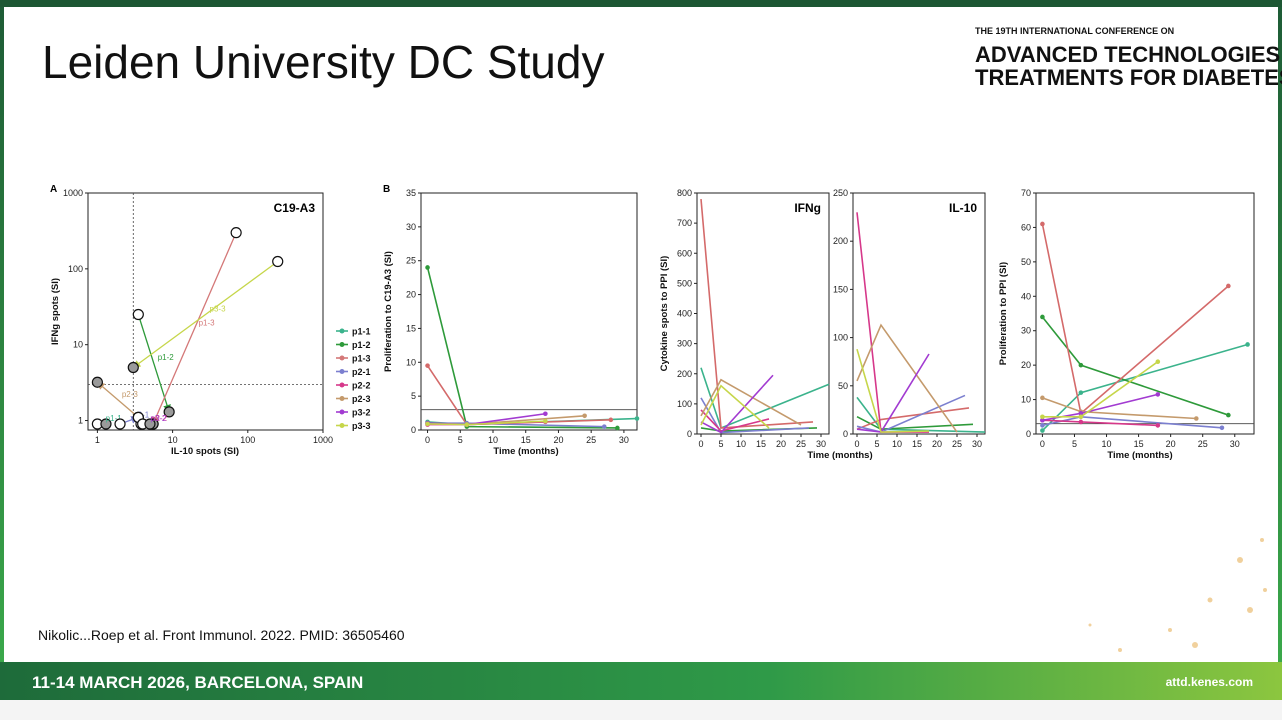  What do you see at coordinates (53, 189) in the screenshot?
I see `panel-label: A` at bounding box center [53, 189].